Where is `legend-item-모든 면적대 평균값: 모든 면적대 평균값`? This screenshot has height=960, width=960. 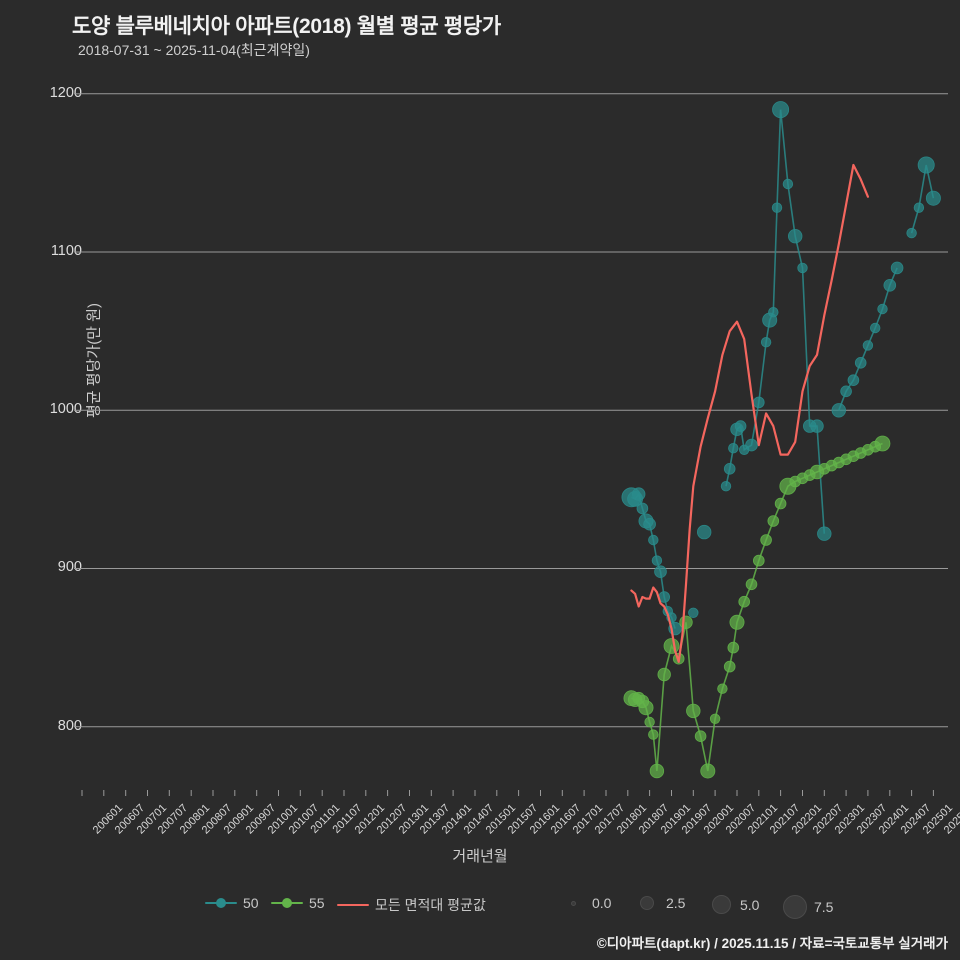 legend-item-모든 면적대 평균값: 모든 면적대 평균값 is located at coordinates (411, 905).